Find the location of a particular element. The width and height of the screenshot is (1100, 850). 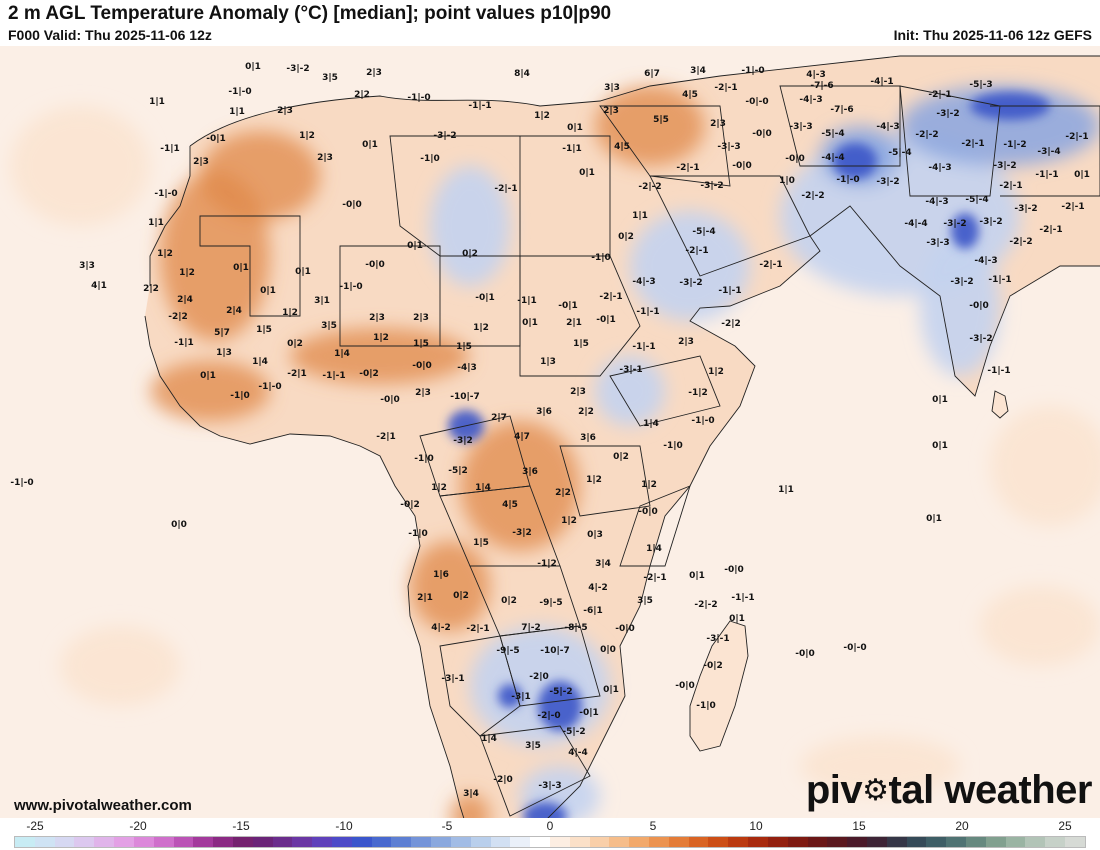

point-value-label: 0|3 is located at coordinates (595, 535).